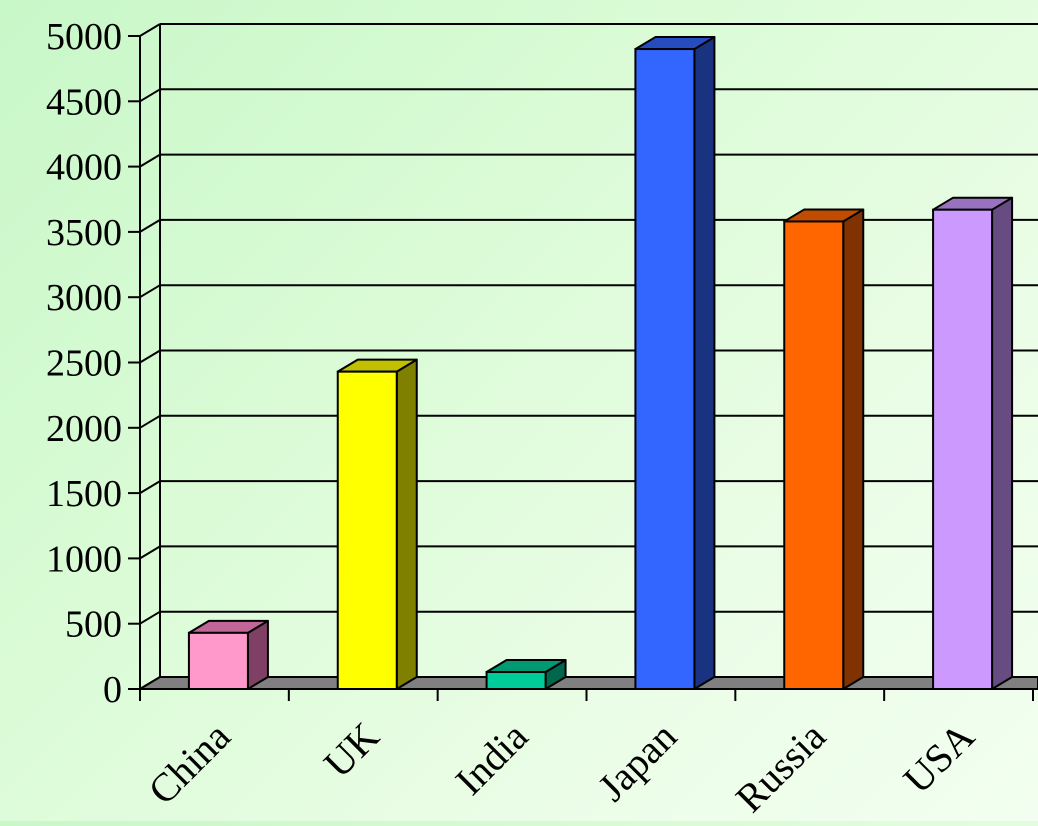 The width and height of the screenshot is (1038, 826). I want to click on x-tick-label-russia: Russia, so click(780, 766).